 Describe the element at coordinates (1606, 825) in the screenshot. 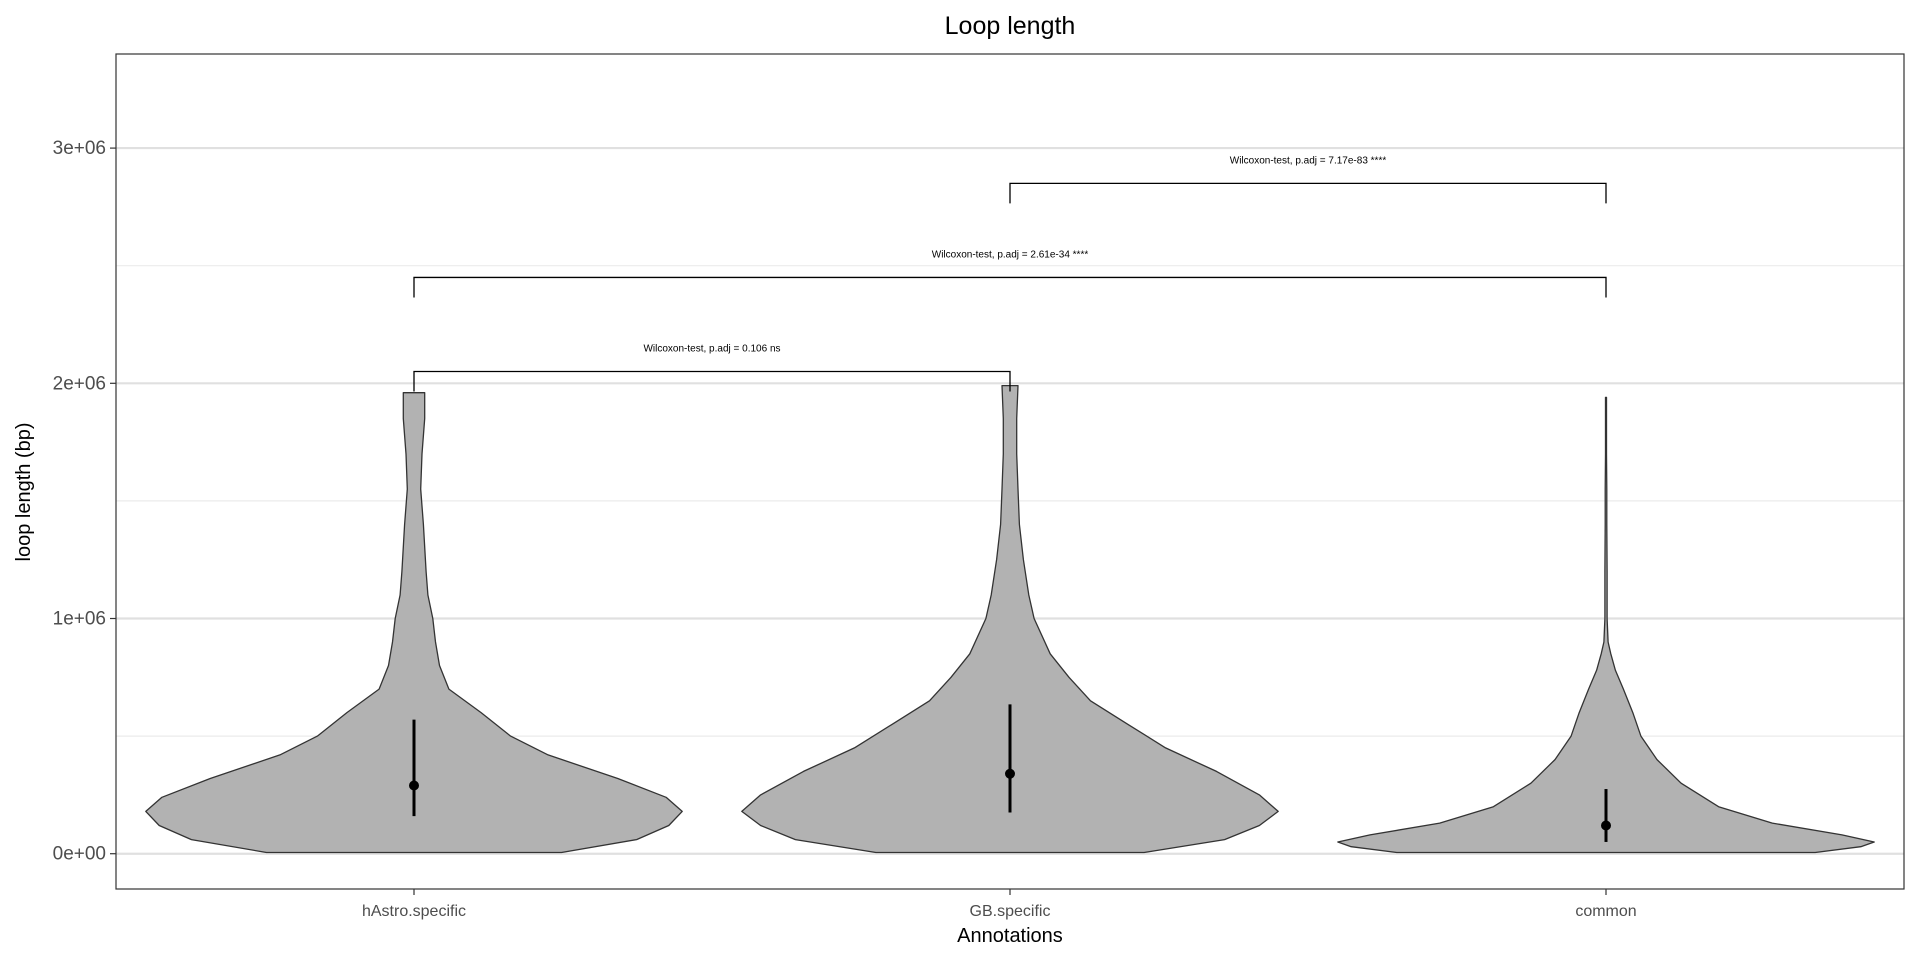

I see `median-point-common` at that location.